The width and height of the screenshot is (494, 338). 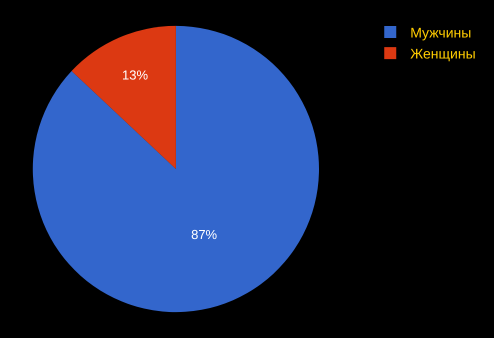 What do you see at coordinates (204, 234) in the screenshot?
I see `data-label: 87%` at bounding box center [204, 234].